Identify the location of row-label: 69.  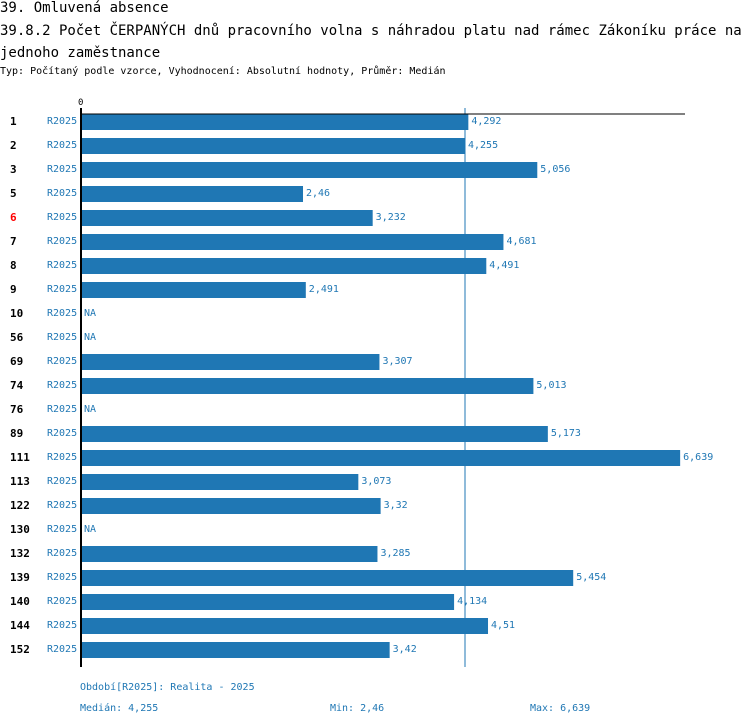
(17, 361).